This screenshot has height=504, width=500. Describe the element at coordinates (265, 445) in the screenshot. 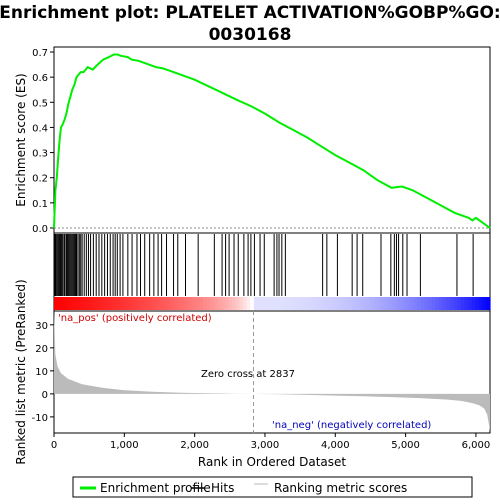

I see `x-tick-label: 3,000` at that location.